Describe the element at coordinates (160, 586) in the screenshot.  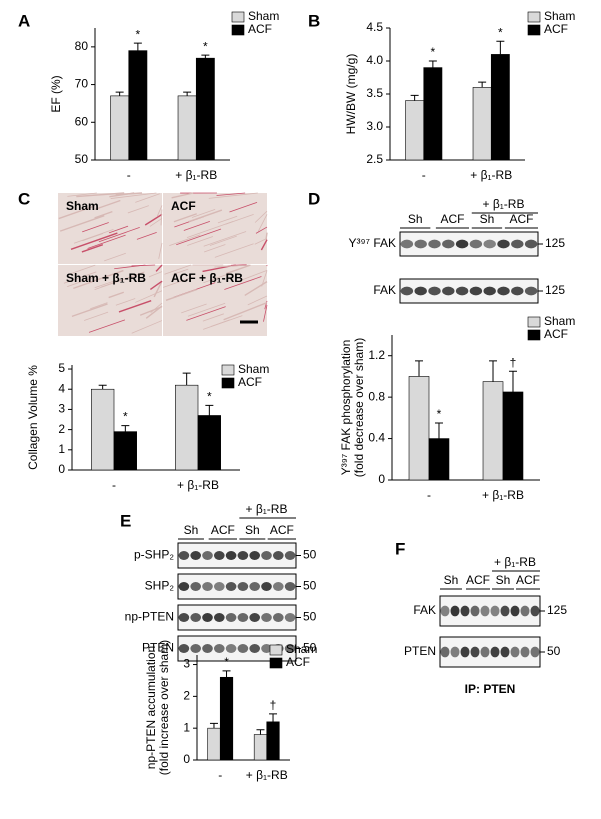
I see `row-label: SHP₂` at that location.